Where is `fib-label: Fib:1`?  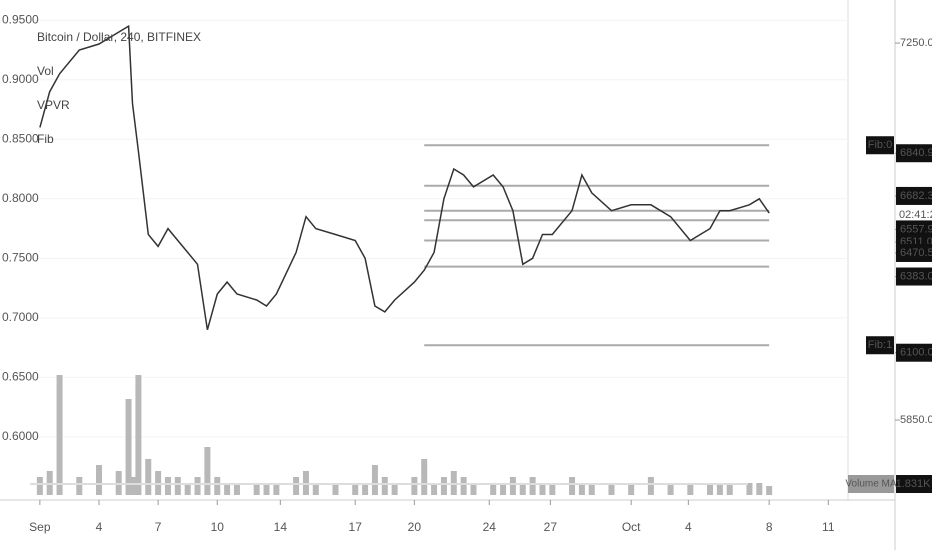 fib-label: Fib:1 is located at coordinates (880, 345).